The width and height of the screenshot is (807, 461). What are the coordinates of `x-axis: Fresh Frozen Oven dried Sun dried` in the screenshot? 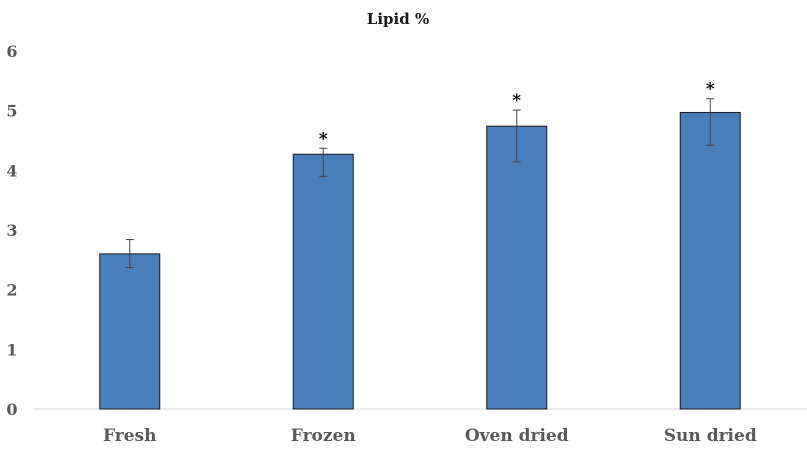 It's located at (420, 427).